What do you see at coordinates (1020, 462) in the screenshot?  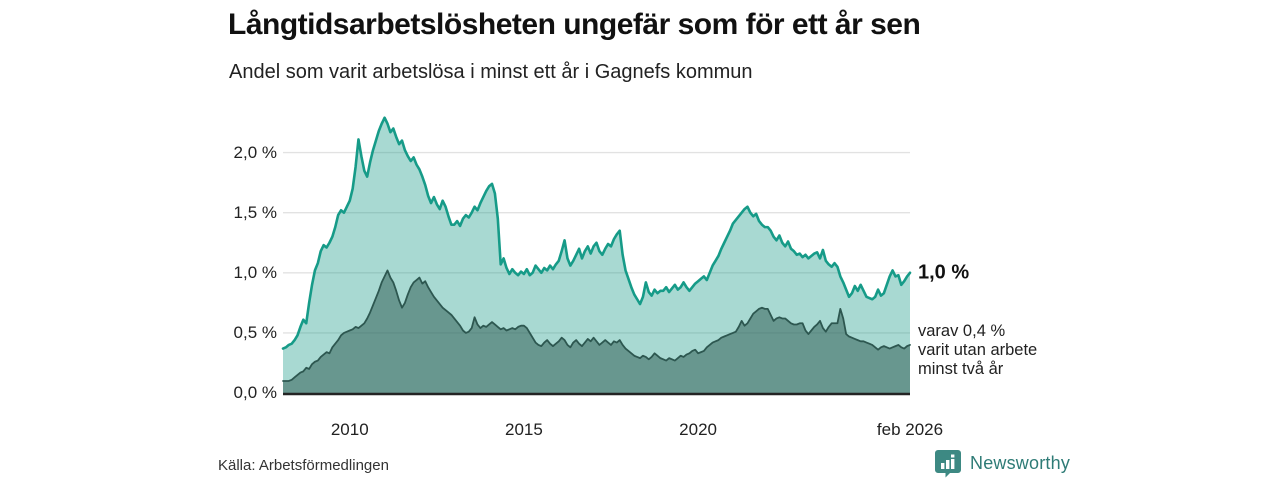 I see `newsworthy-wordmark: Newsworthy` at bounding box center [1020, 462].